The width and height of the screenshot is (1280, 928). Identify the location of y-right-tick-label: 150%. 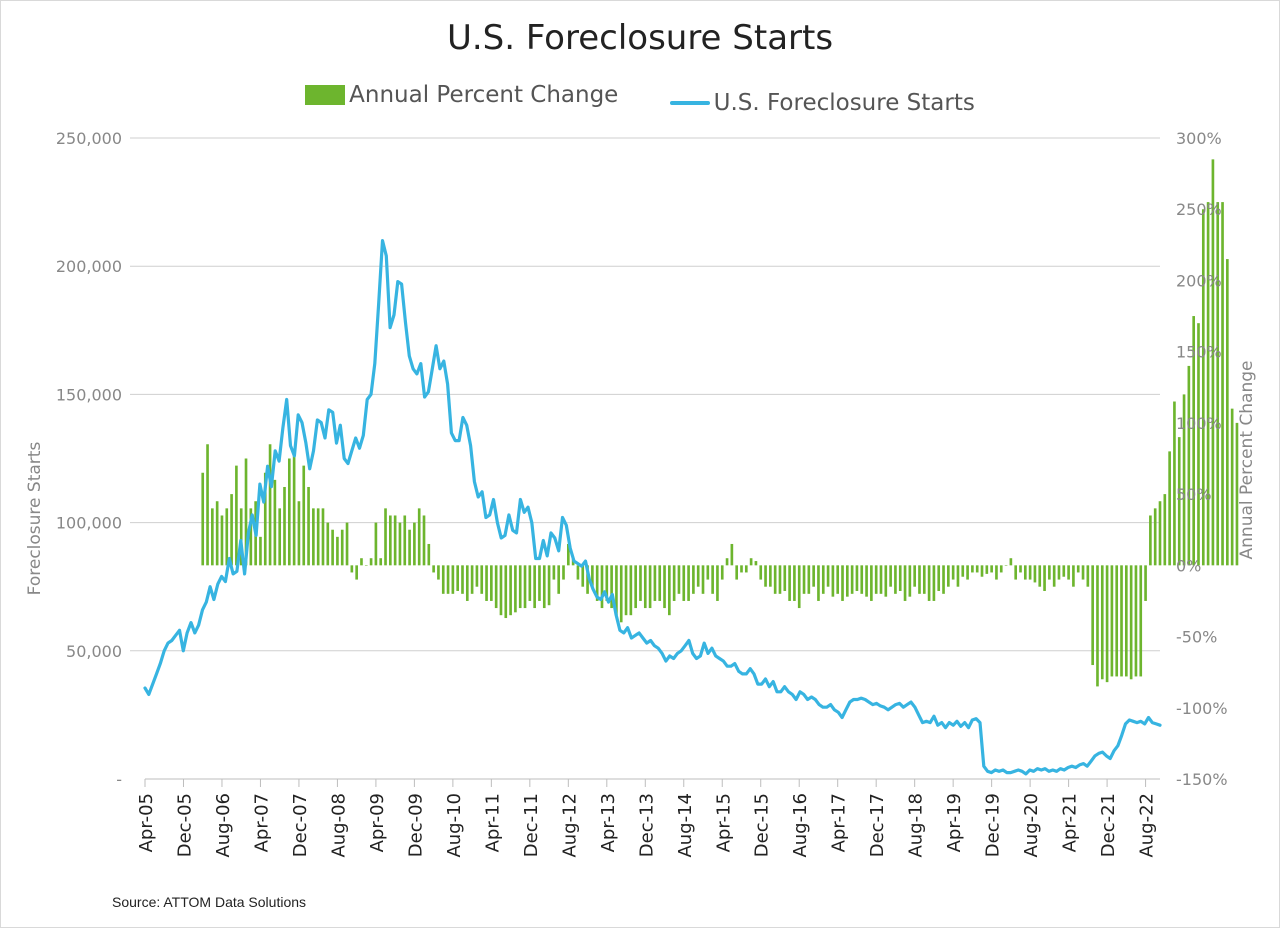
(1199, 352).